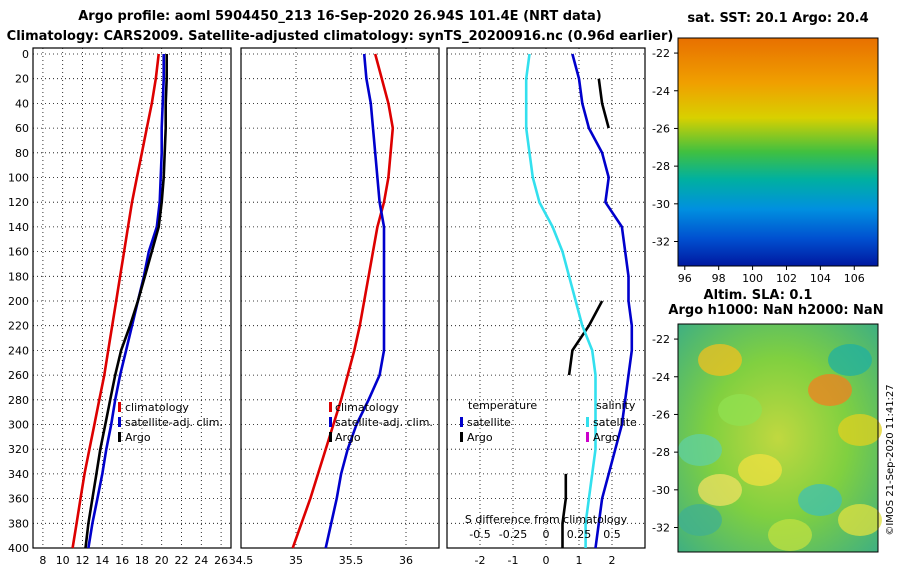  What do you see at coordinates (18, 499) in the screenshot?
I see `ytick-label-18: 360` at bounding box center [18, 499].